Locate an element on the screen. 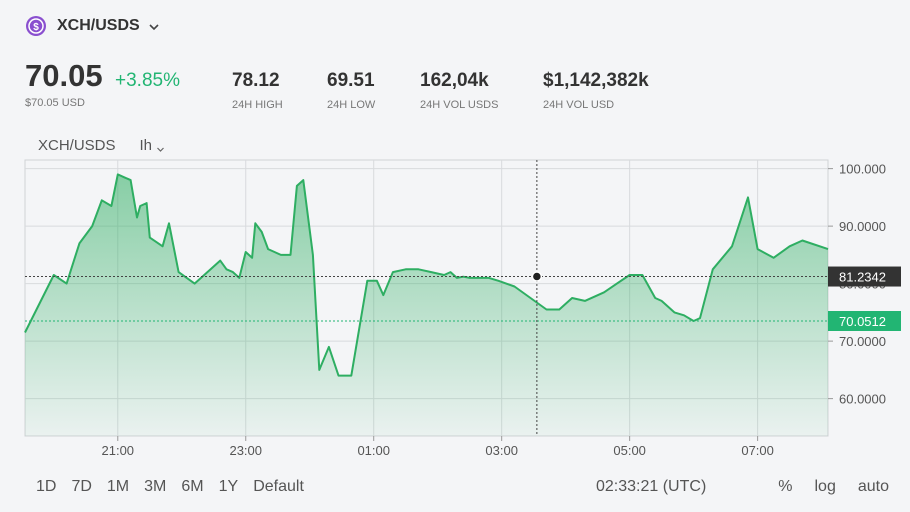 The image size is (910, 512). pair-name: XCH/USDS is located at coordinates (98, 25).